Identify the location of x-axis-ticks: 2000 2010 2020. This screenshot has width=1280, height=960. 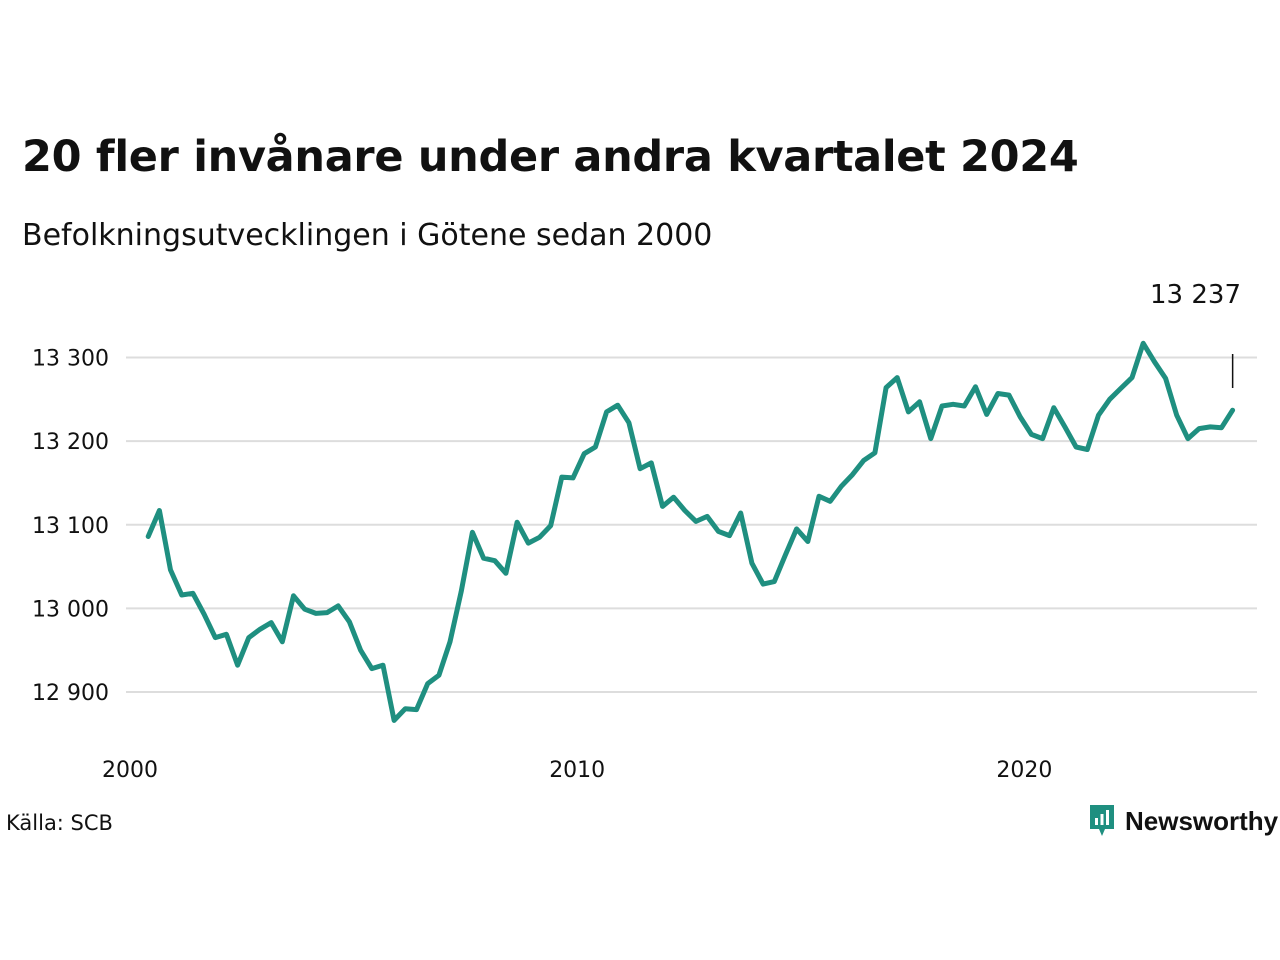
(577, 770).